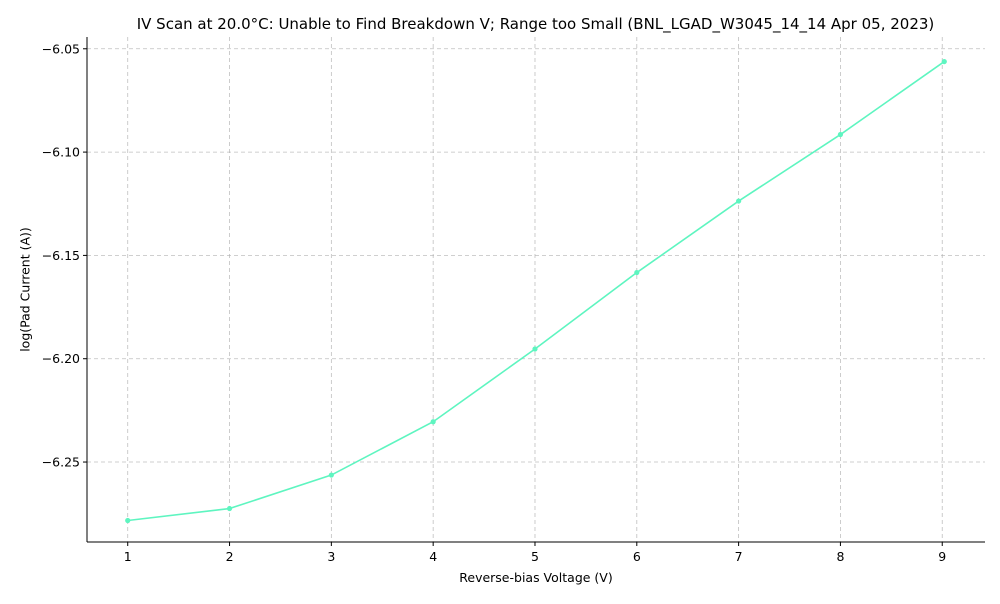 The image size is (1000, 604). I want to click on x-tick-label: 2, so click(230, 556).